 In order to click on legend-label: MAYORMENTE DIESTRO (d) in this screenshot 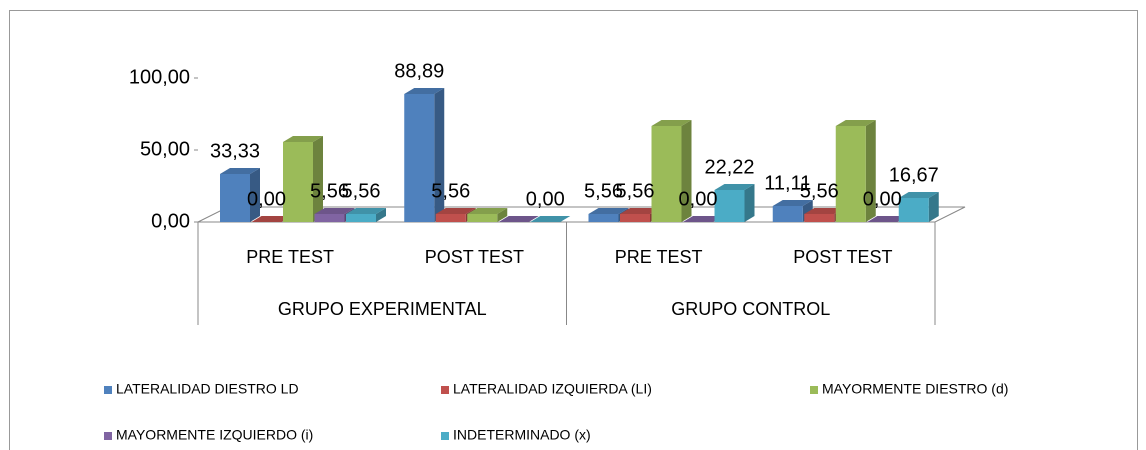, I will do `click(915, 389)`.